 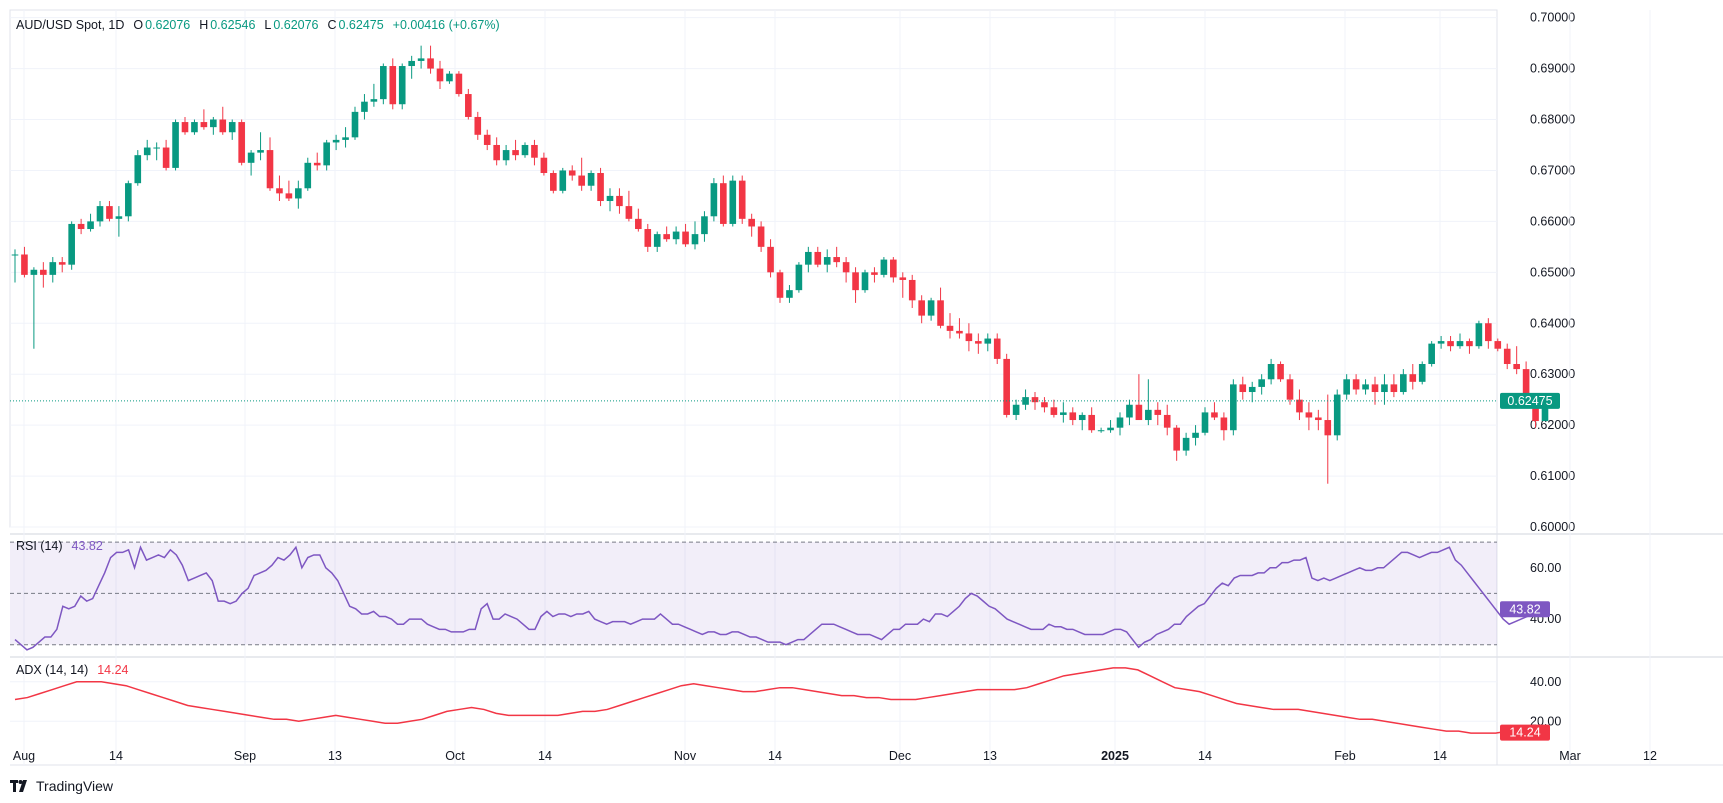 I want to click on adx-header: ADX (14, 14) 14.24, so click(x=73, y=670).